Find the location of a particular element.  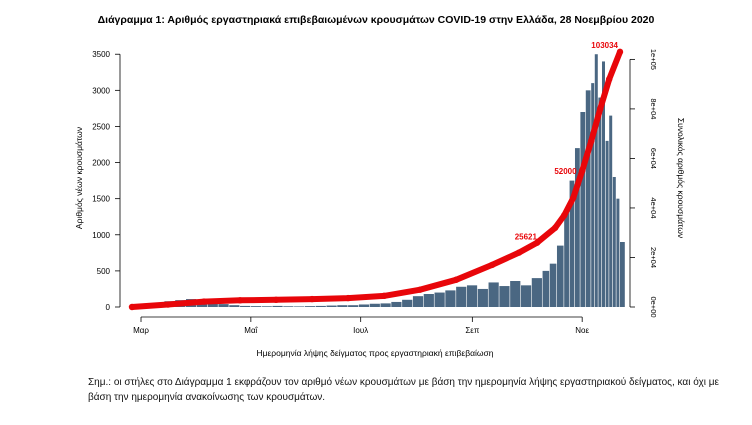

x-tick-label: Μαρ is located at coordinates (141, 330).